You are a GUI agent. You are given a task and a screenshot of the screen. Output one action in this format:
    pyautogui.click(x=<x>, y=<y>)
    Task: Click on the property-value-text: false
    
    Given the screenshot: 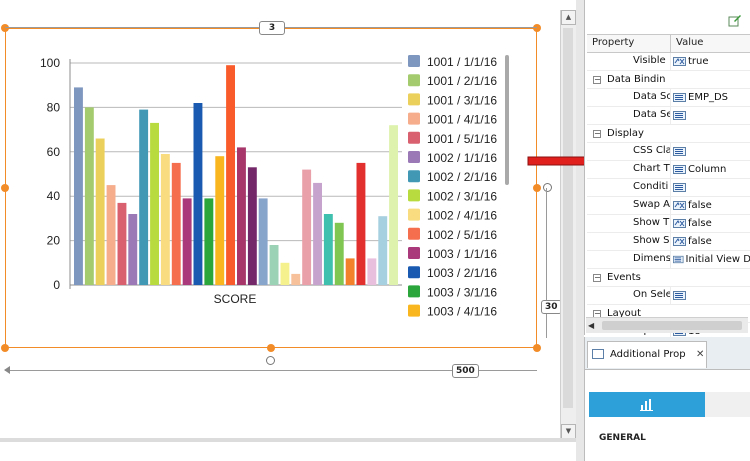 What is the action you would take?
    pyautogui.click(x=700, y=241)
    